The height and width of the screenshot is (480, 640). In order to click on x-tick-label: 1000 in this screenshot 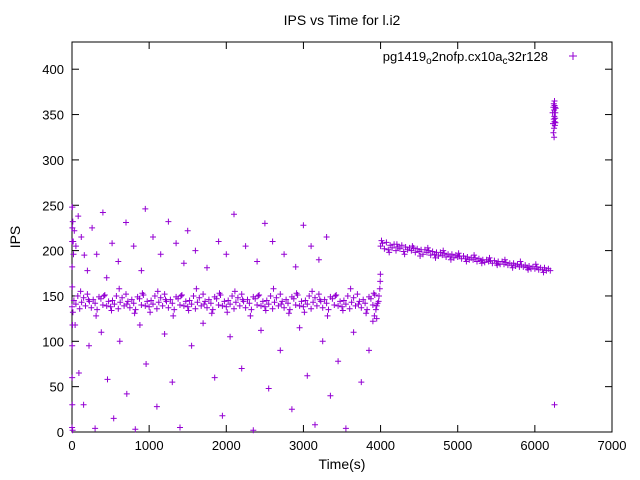, I will do `click(149, 445)`.